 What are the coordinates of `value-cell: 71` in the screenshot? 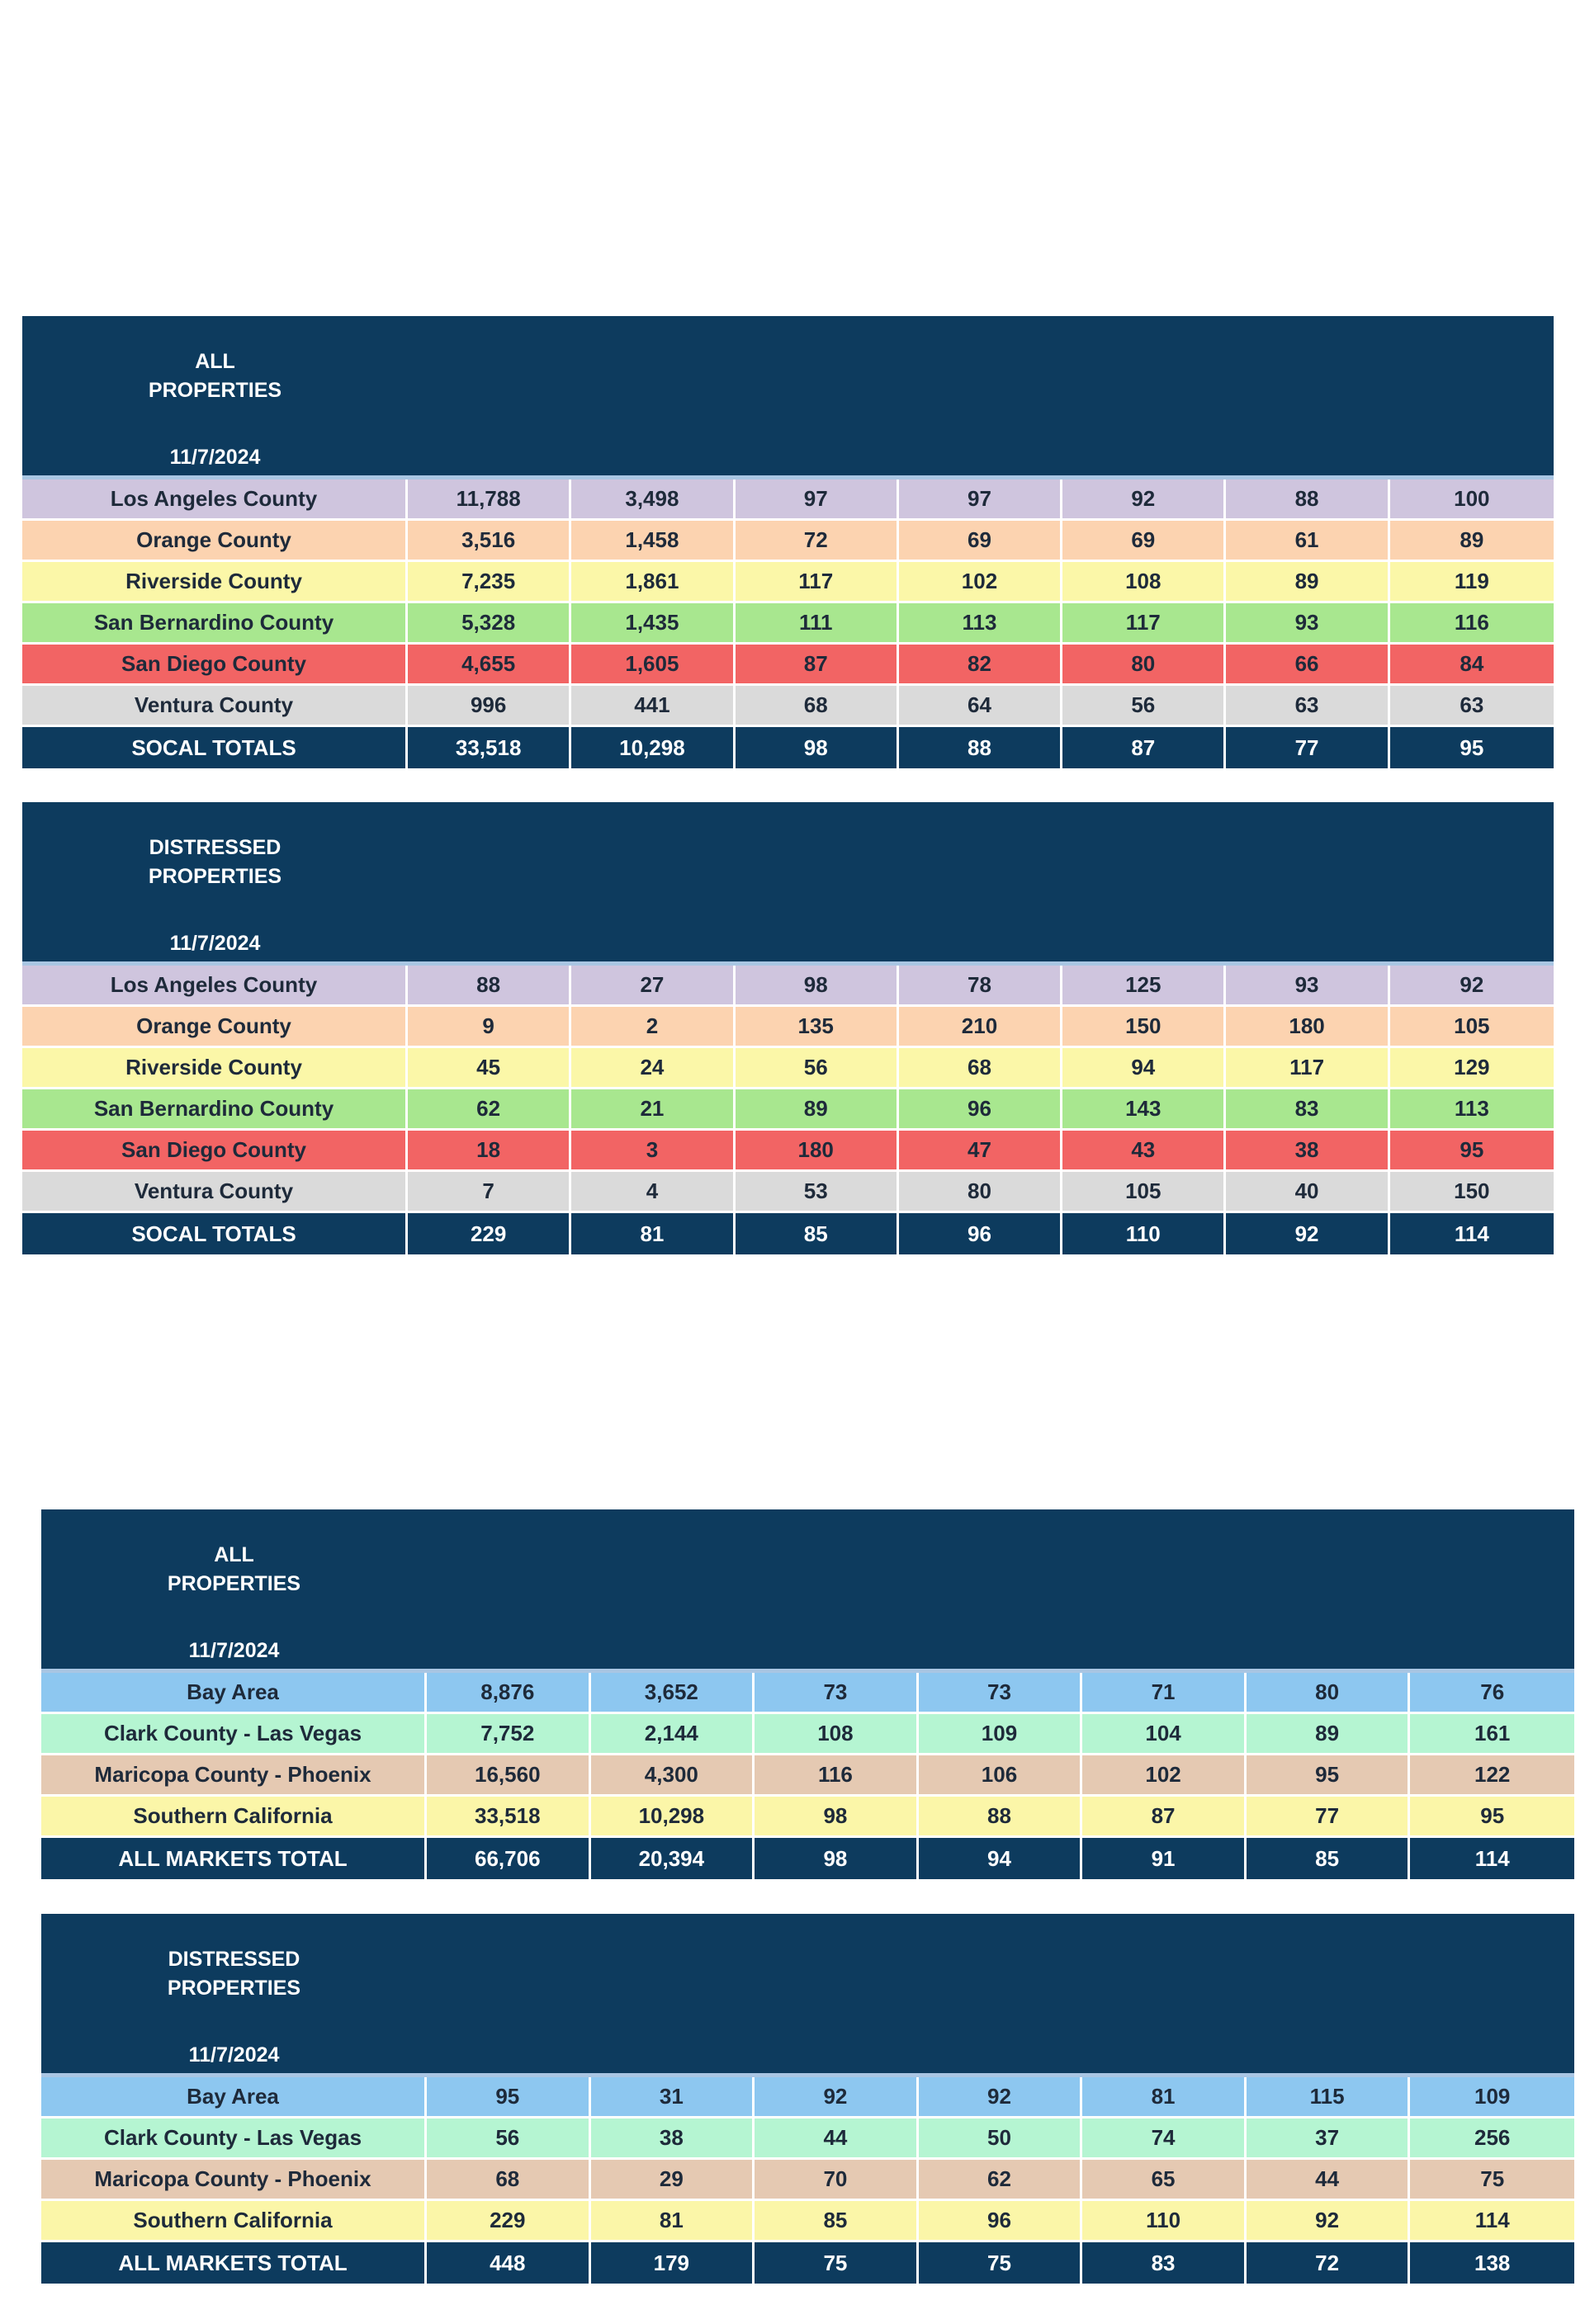 It's located at (1164, 1693).